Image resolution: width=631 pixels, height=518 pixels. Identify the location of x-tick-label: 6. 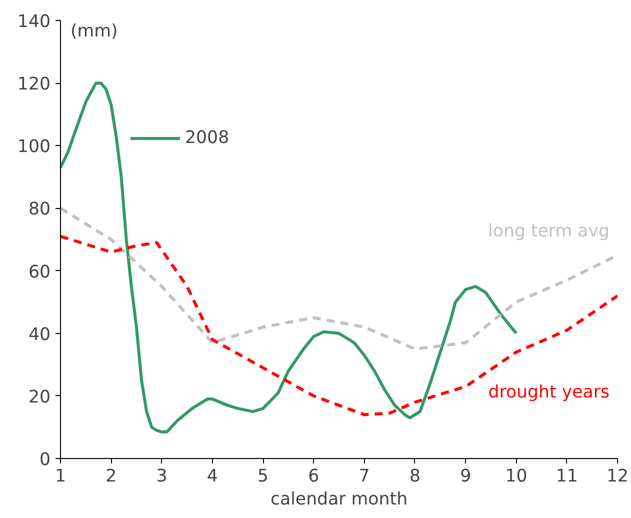
(314, 476).